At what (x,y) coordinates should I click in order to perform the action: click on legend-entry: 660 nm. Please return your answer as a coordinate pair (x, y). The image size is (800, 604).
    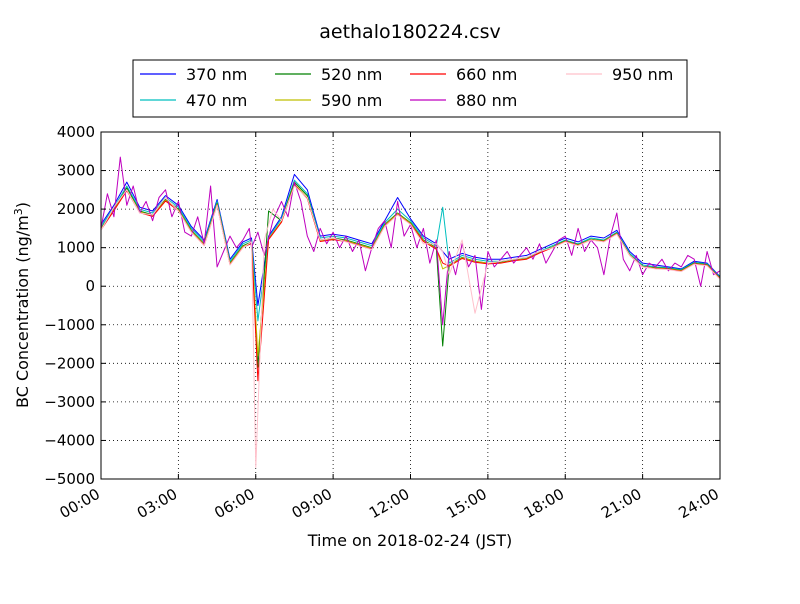
    Looking at the image, I should click on (463, 74).